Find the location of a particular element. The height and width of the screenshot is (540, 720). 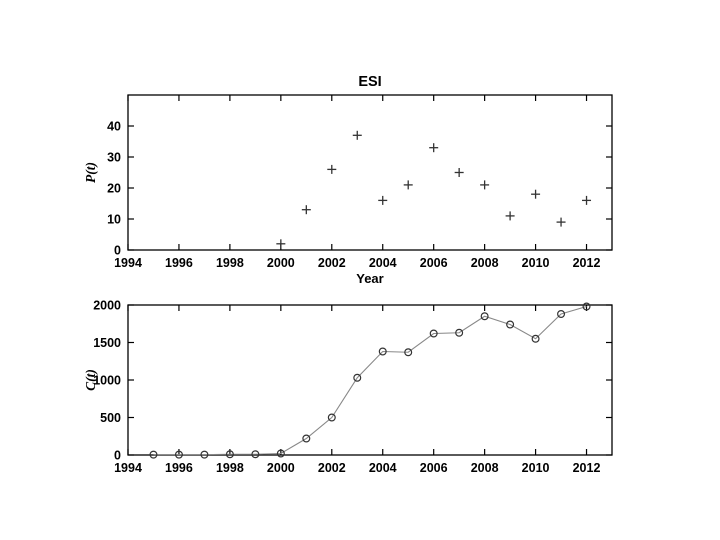

bottom-plot-xtick-label: 2000 is located at coordinates (281, 468).